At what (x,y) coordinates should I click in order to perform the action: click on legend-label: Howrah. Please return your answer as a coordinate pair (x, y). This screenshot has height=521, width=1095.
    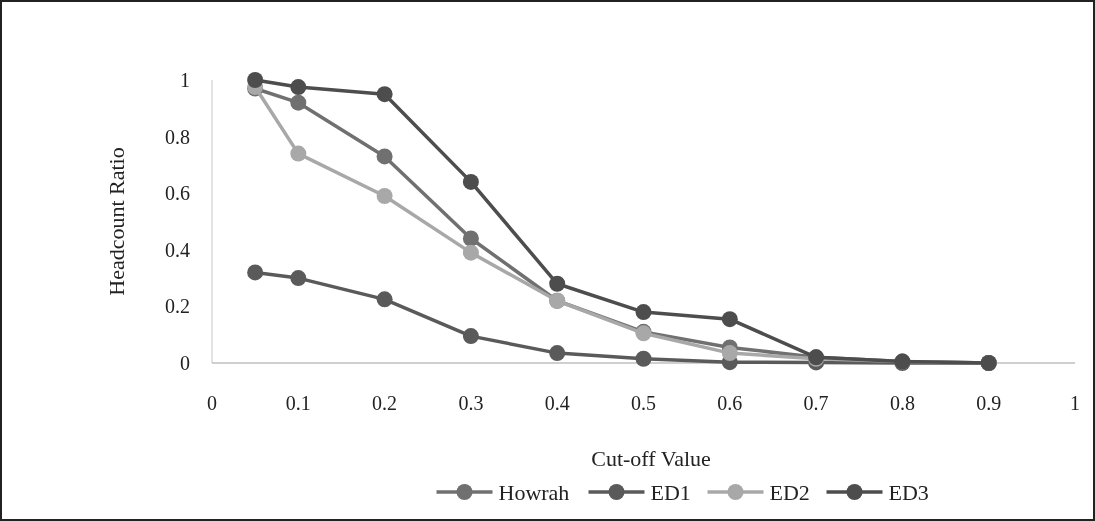
    Looking at the image, I should click on (534, 492).